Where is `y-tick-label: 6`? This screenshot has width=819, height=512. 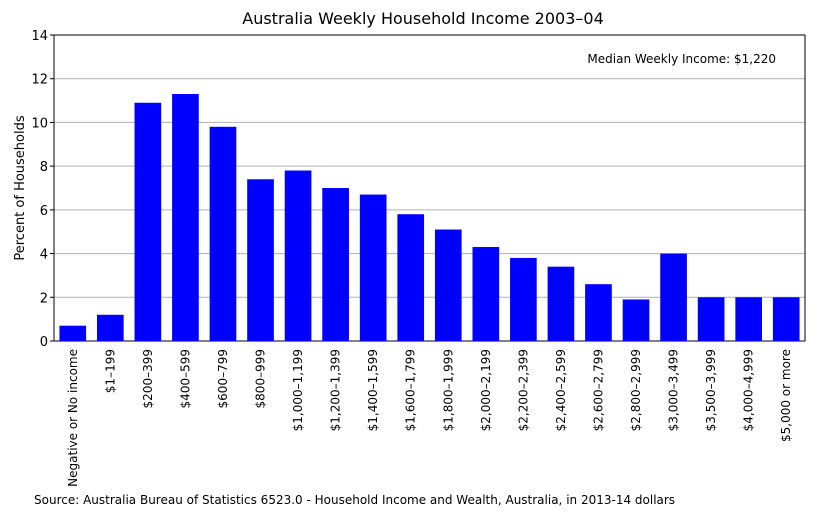
y-tick-label: 6 is located at coordinates (44, 211).